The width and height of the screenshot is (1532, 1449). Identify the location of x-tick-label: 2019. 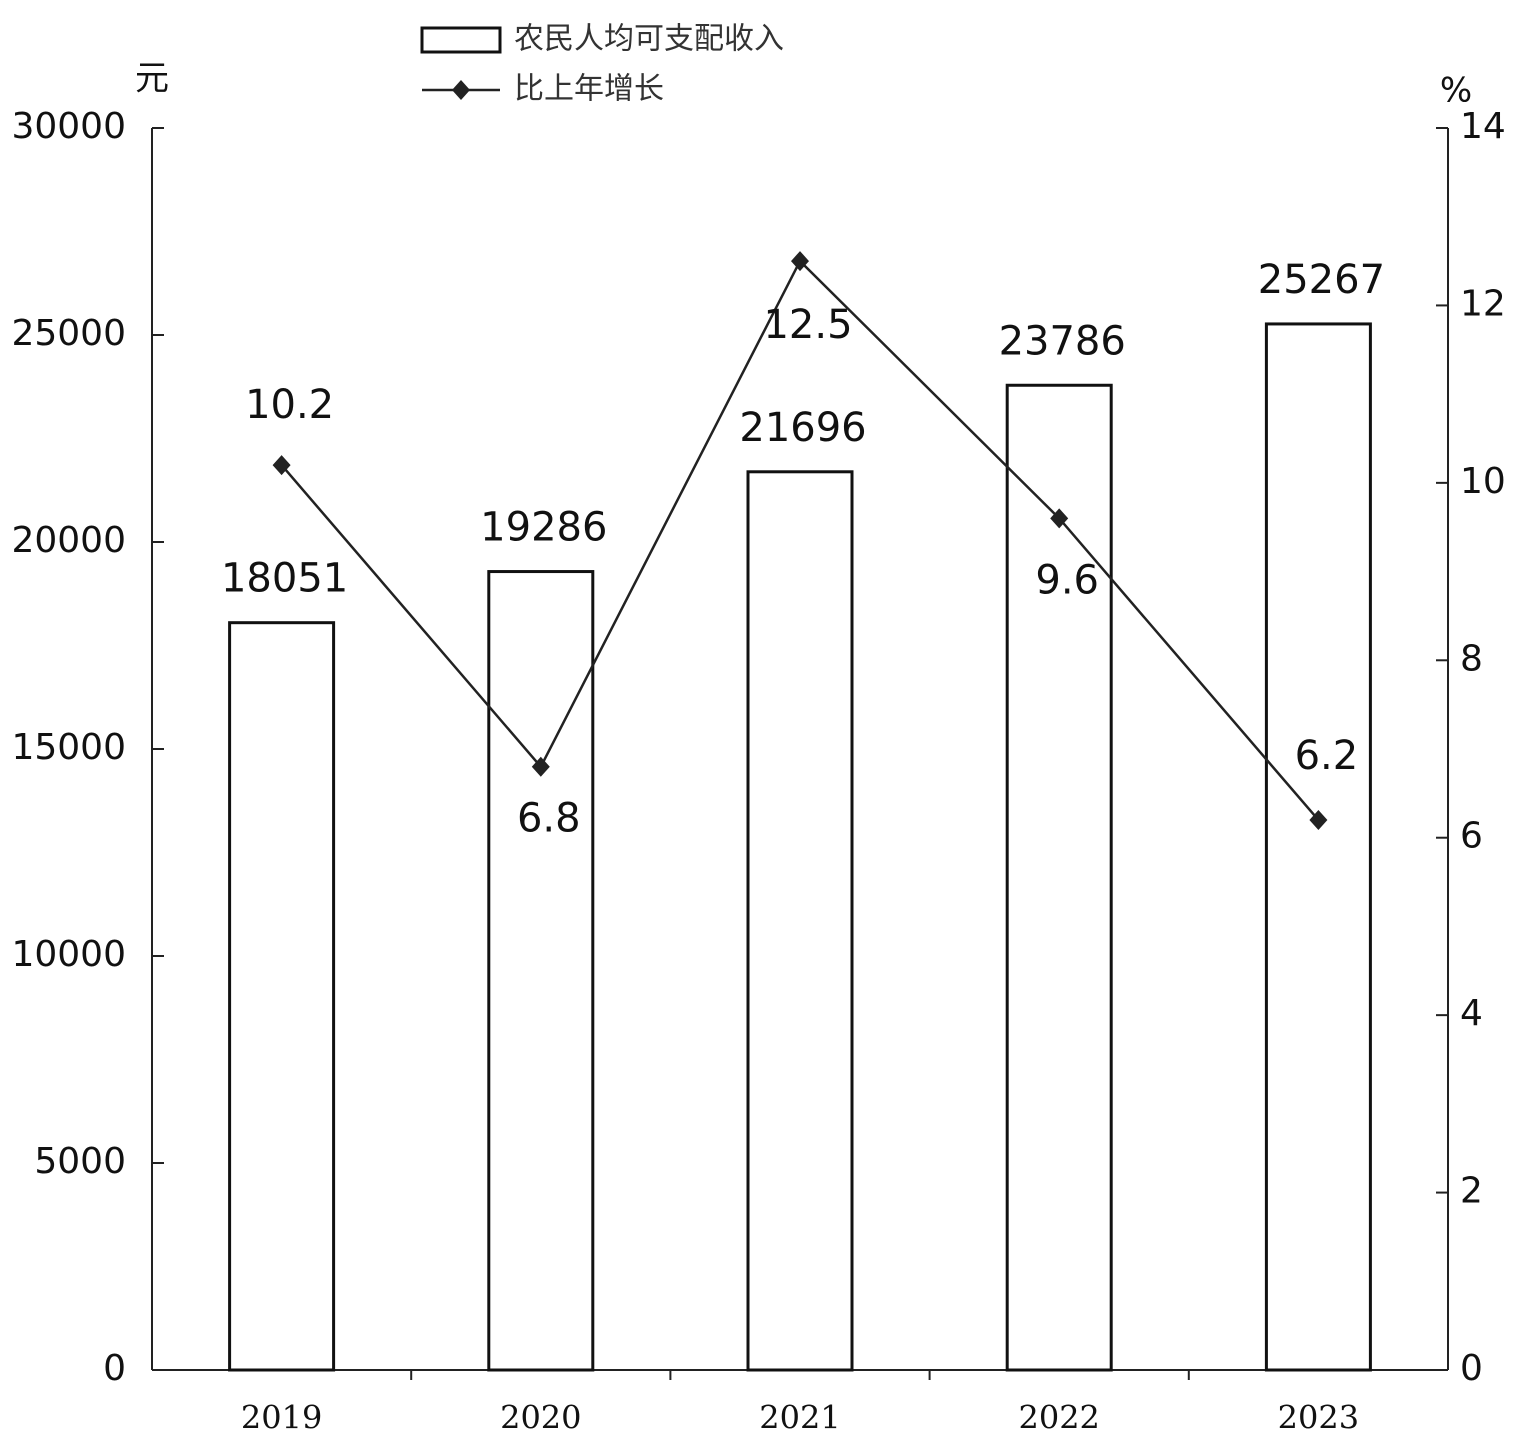
(281, 1418).